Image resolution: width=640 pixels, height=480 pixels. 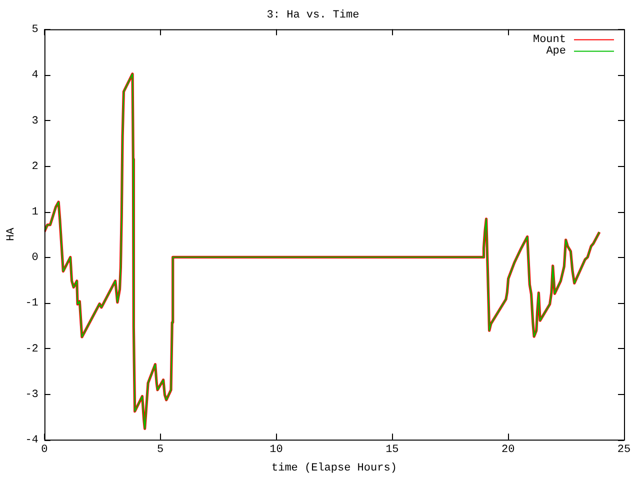 I want to click on y-tick-label: 4, so click(x=35, y=76).